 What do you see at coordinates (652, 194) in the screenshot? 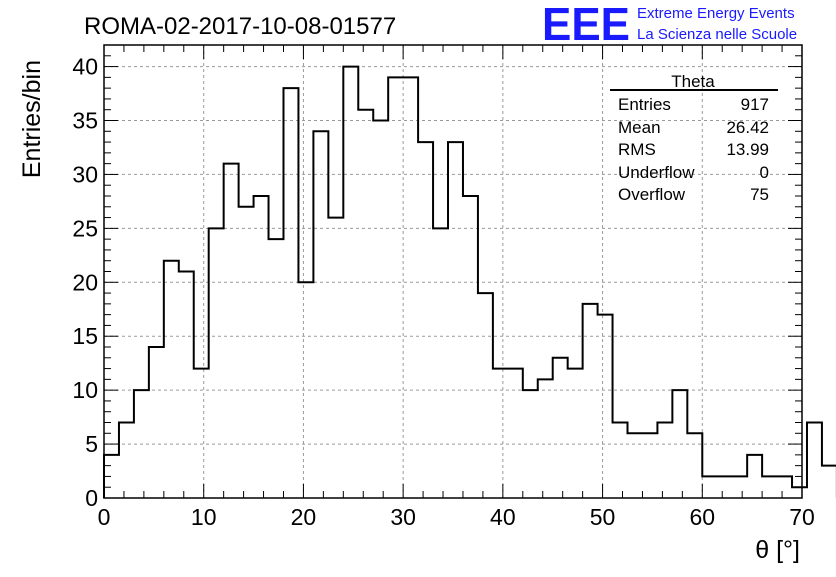
I see `stats-label-overflow: Overflow` at bounding box center [652, 194].